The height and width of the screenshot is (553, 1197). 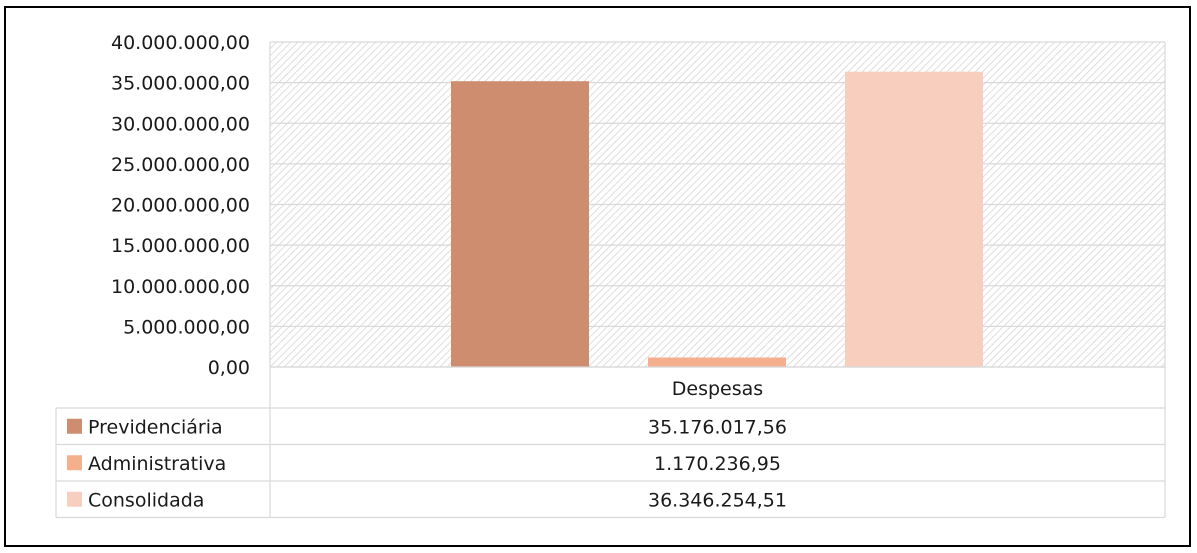 What do you see at coordinates (157, 464) in the screenshot?
I see `legend-label: Administrativa` at bounding box center [157, 464].